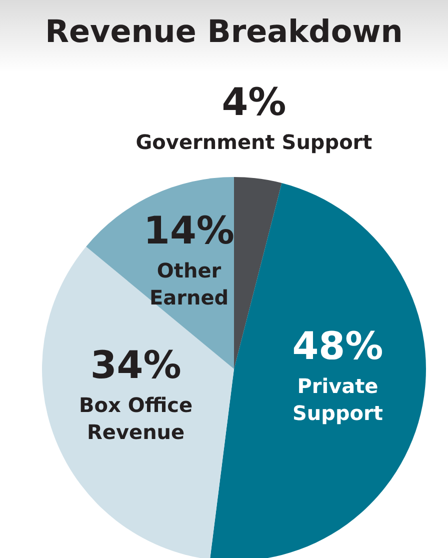 The width and height of the screenshot is (448, 558). I want to click on pie-slice, so click(258, 273).